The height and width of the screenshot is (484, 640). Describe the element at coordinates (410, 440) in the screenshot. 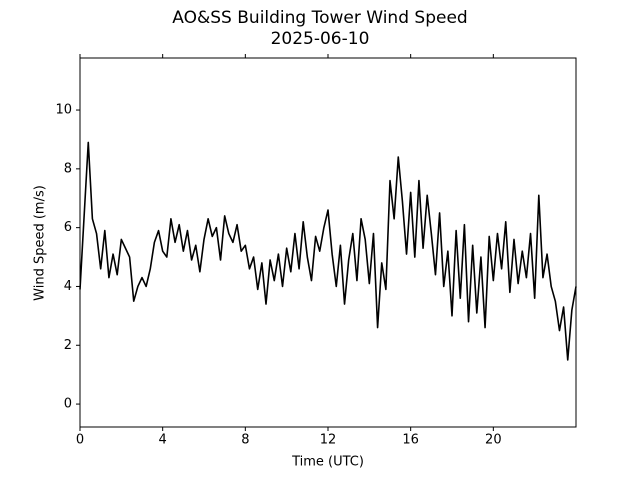

I see `x-tick-label: 16` at that location.